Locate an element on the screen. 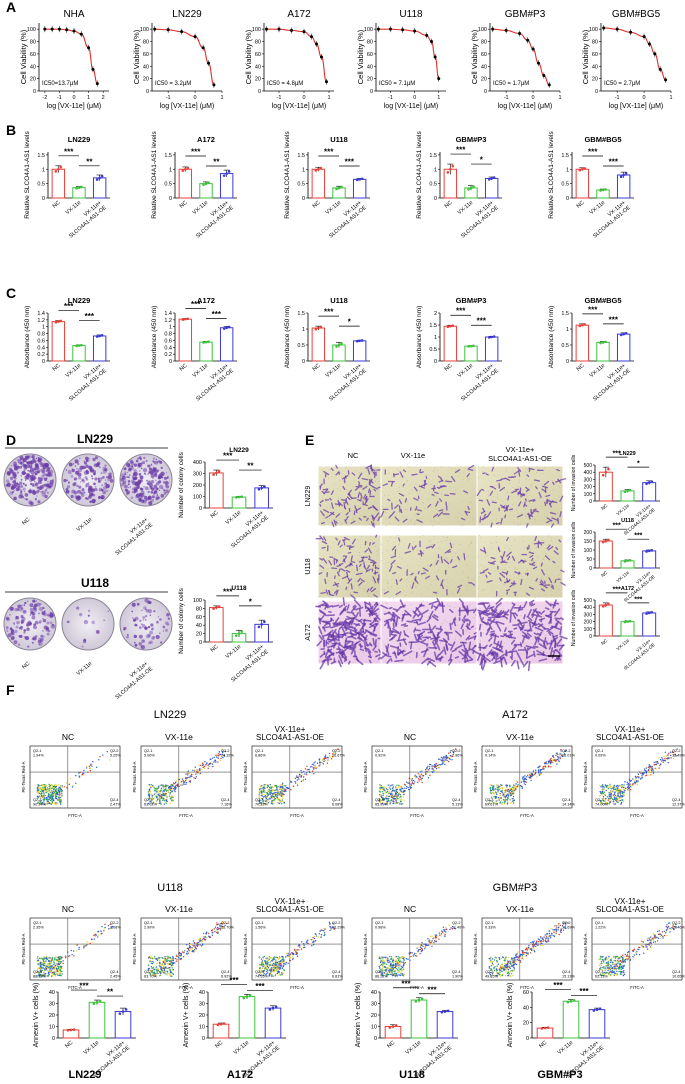 The width and height of the screenshot is (685, 1084). significance-stars: *** is located at coordinates (217, 314).